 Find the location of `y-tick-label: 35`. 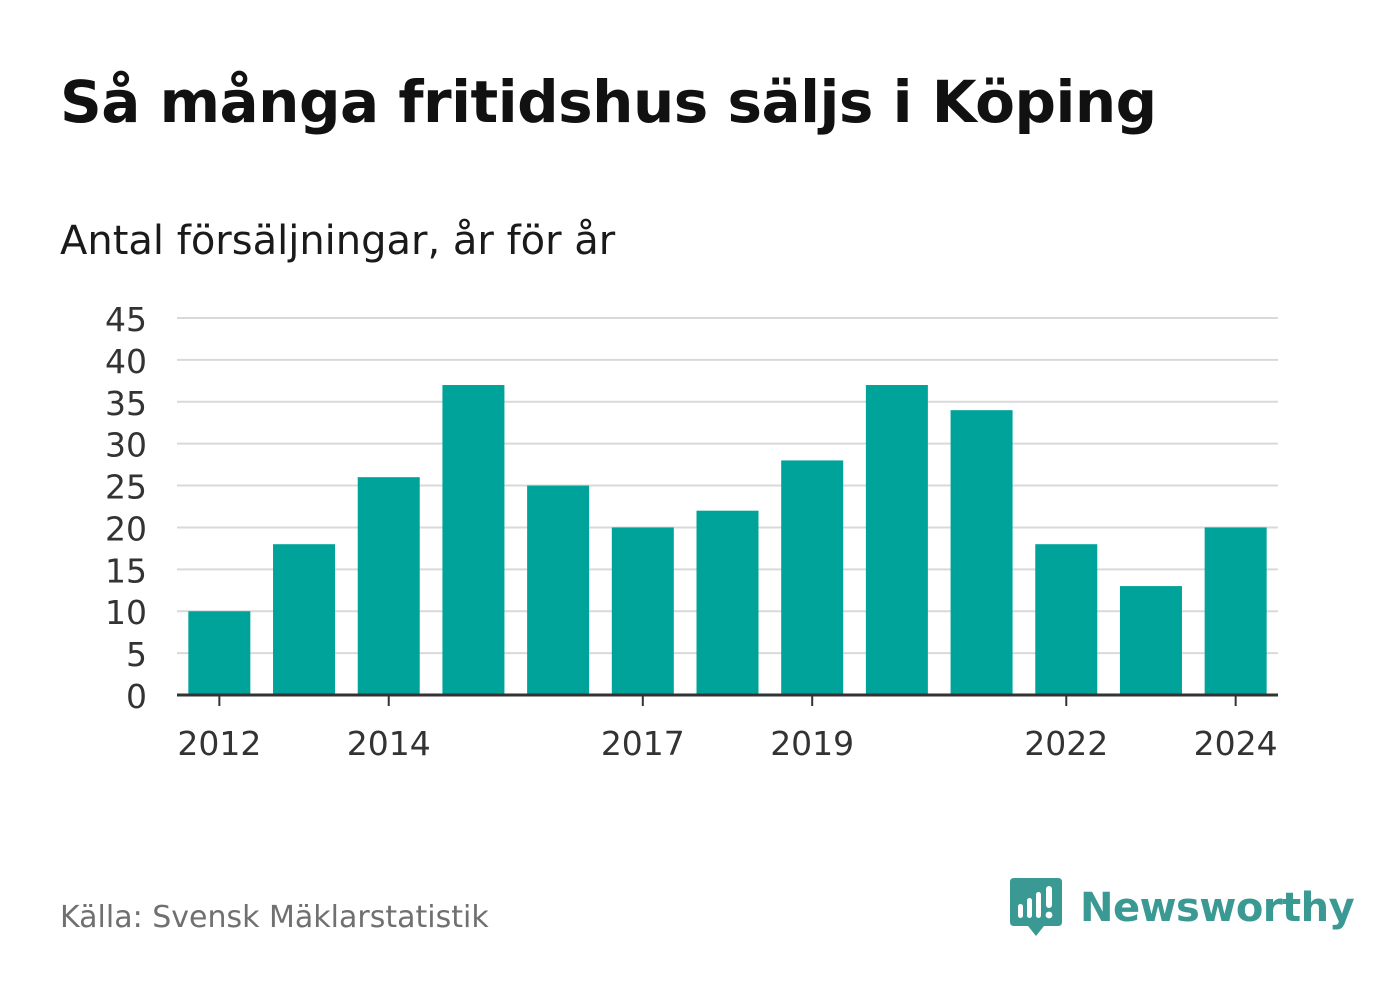

y-tick-label: 35 is located at coordinates (126, 403).